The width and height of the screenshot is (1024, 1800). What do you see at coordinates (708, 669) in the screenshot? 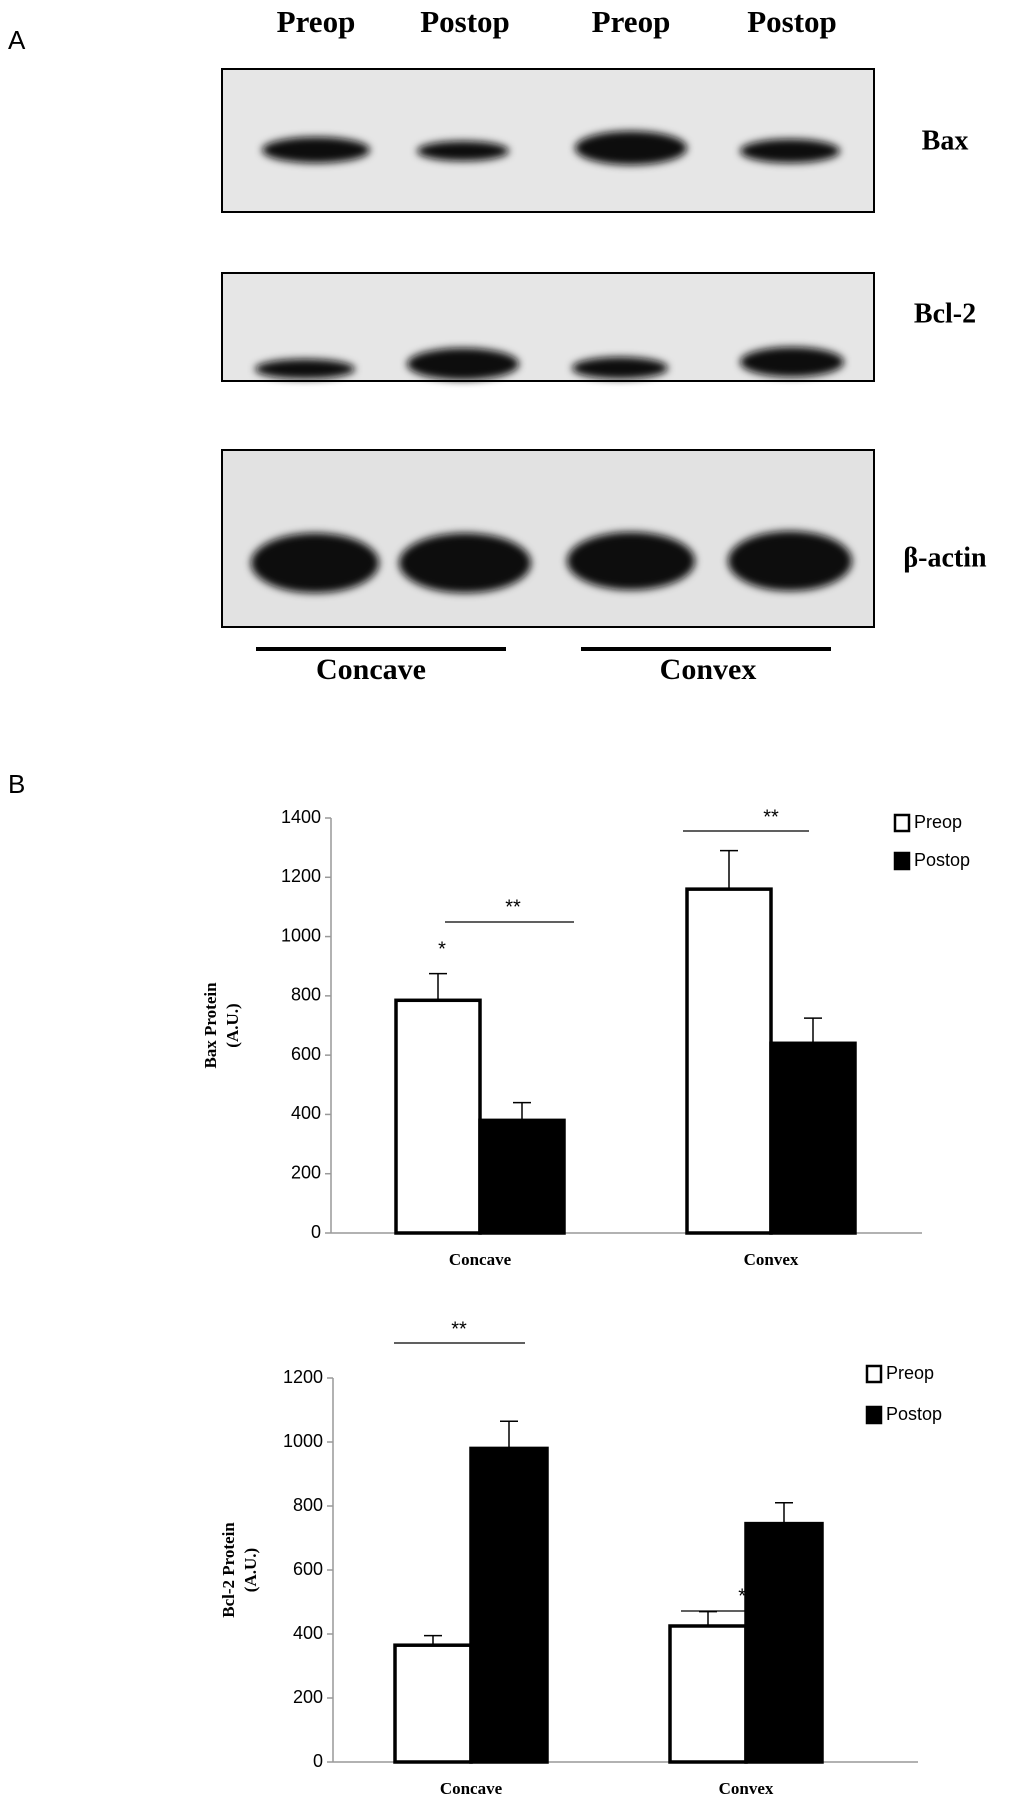
I see `group-label: Convex` at bounding box center [708, 669].